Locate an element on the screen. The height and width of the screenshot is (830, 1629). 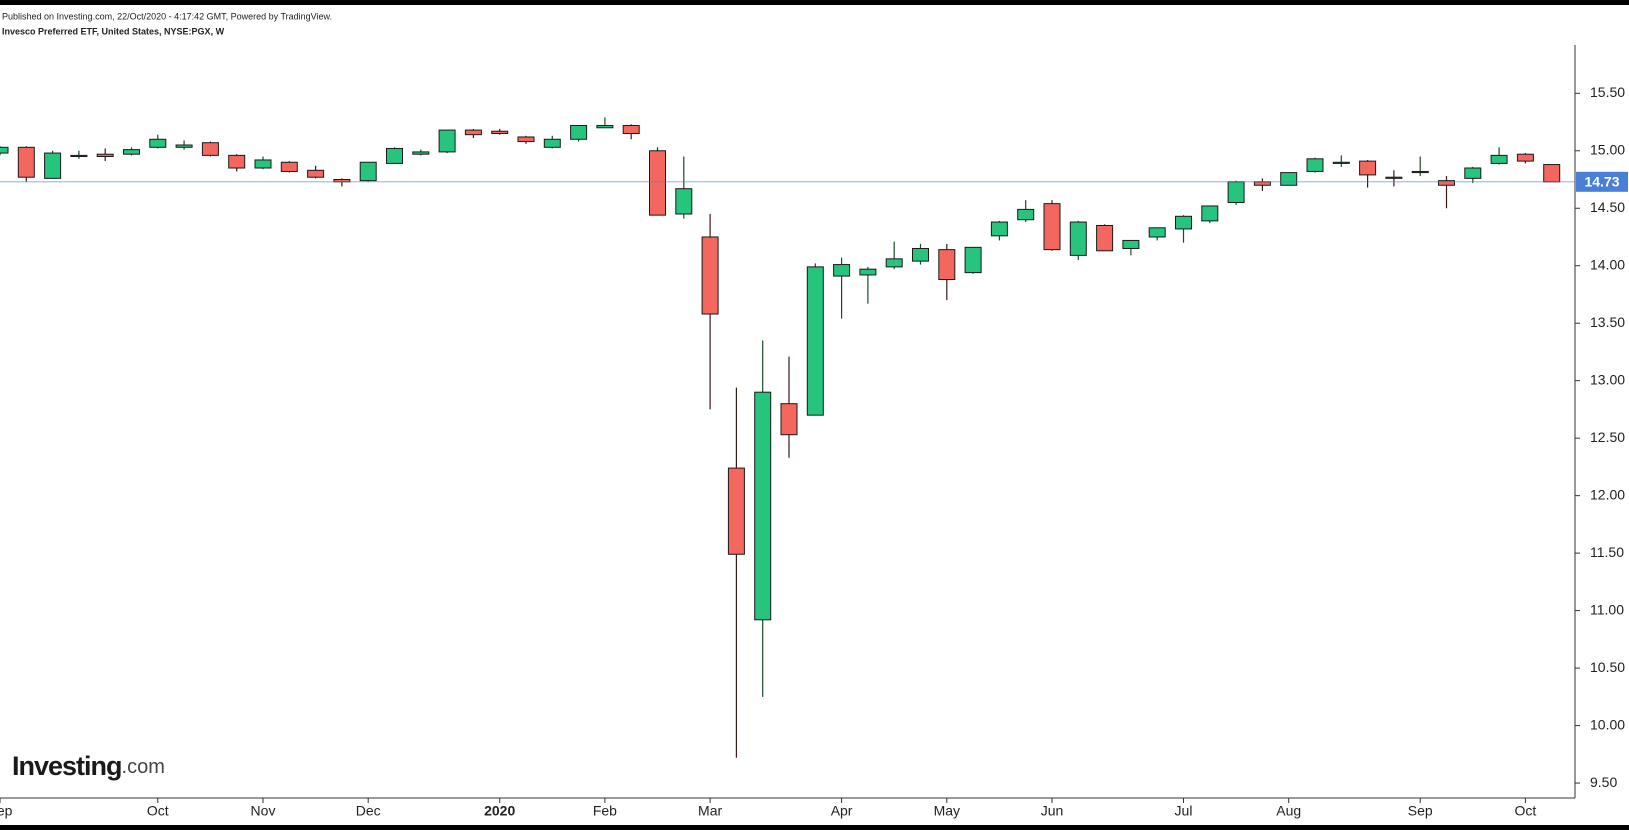
bottom-border is located at coordinates (814, 827).